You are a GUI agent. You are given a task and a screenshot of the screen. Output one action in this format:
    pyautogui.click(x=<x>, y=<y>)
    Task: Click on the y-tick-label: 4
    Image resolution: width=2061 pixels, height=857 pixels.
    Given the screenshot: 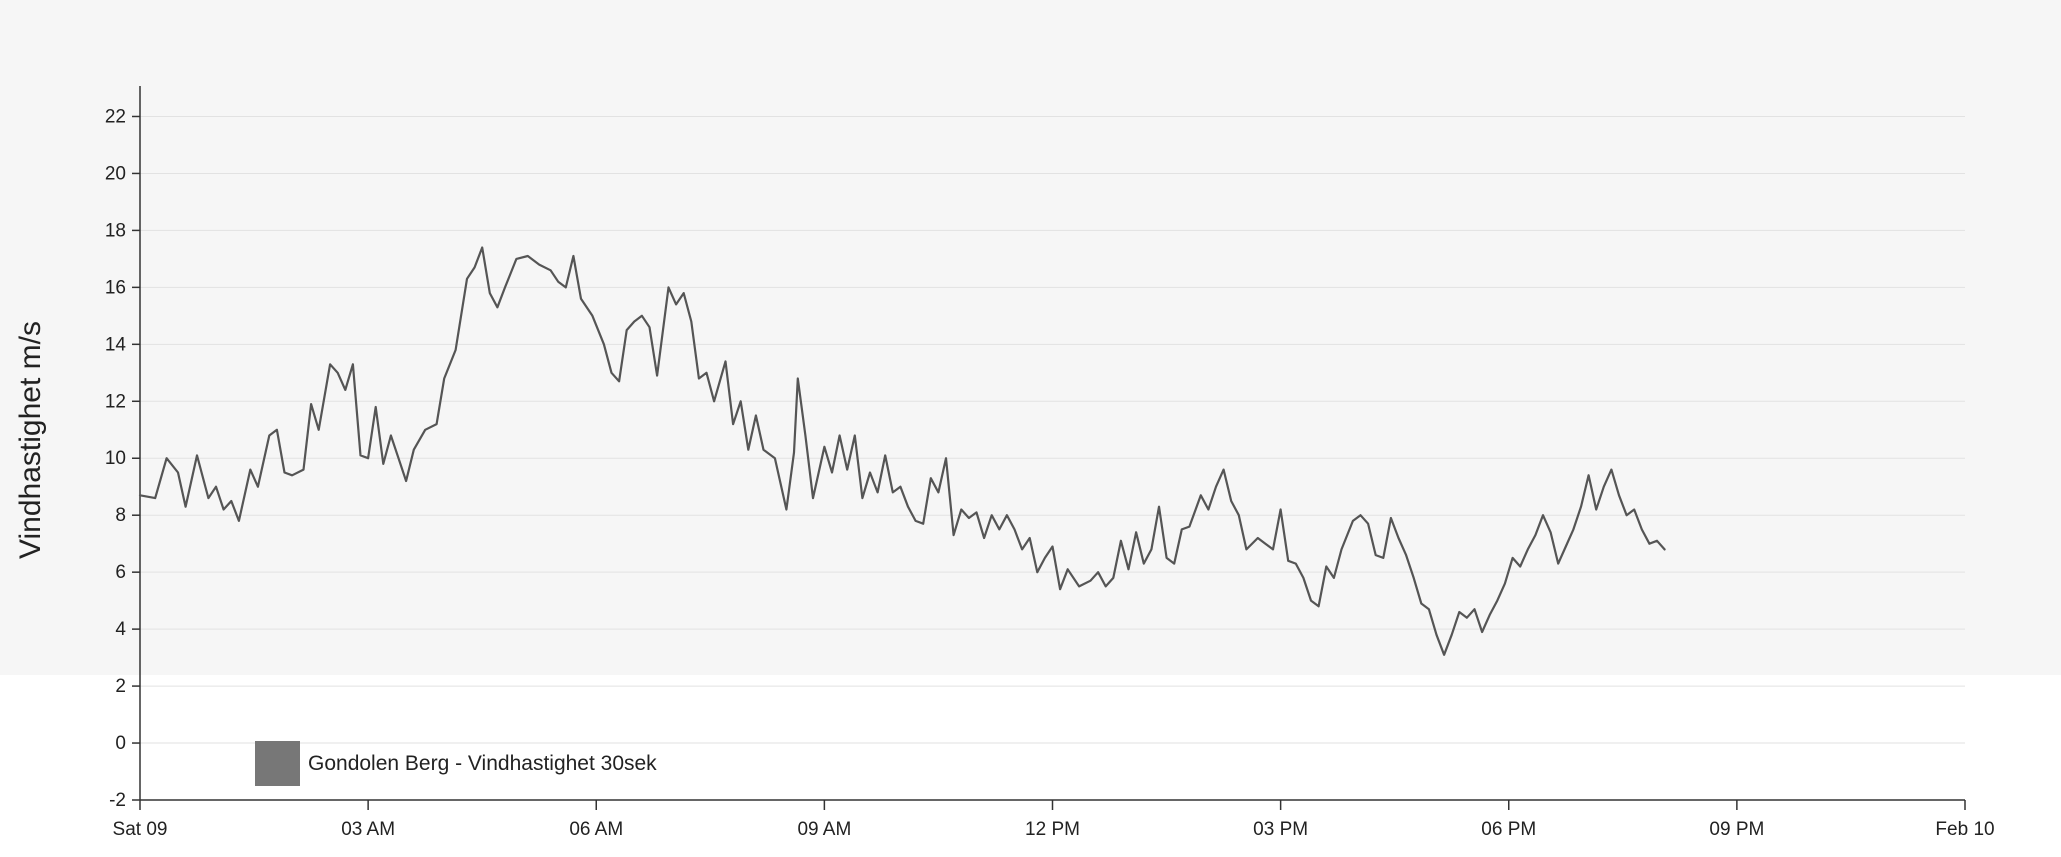 What is the action you would take?
    pyautogui.click(x=120, y=629)
    